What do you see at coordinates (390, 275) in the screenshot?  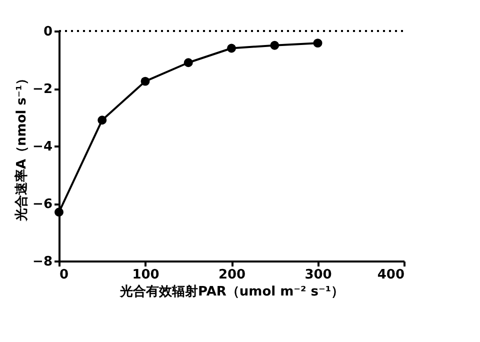 I see `x-tick-label: 400` at bounding box center [390, 275].